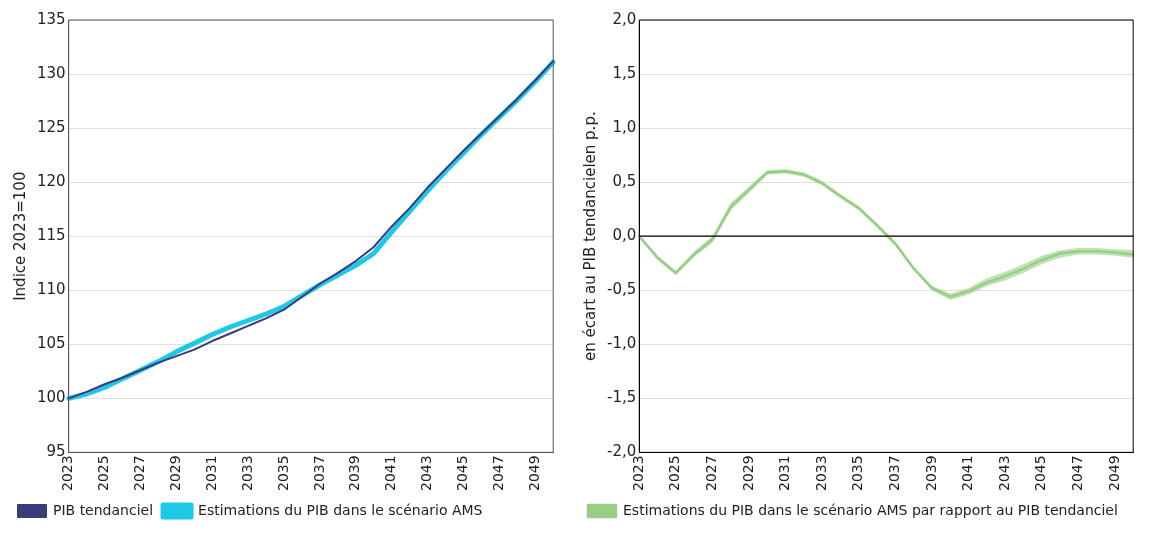 The width and height of the screenshot is (1161, 537). I want to click on y-tick-label: -1,0, so click(621, 343).